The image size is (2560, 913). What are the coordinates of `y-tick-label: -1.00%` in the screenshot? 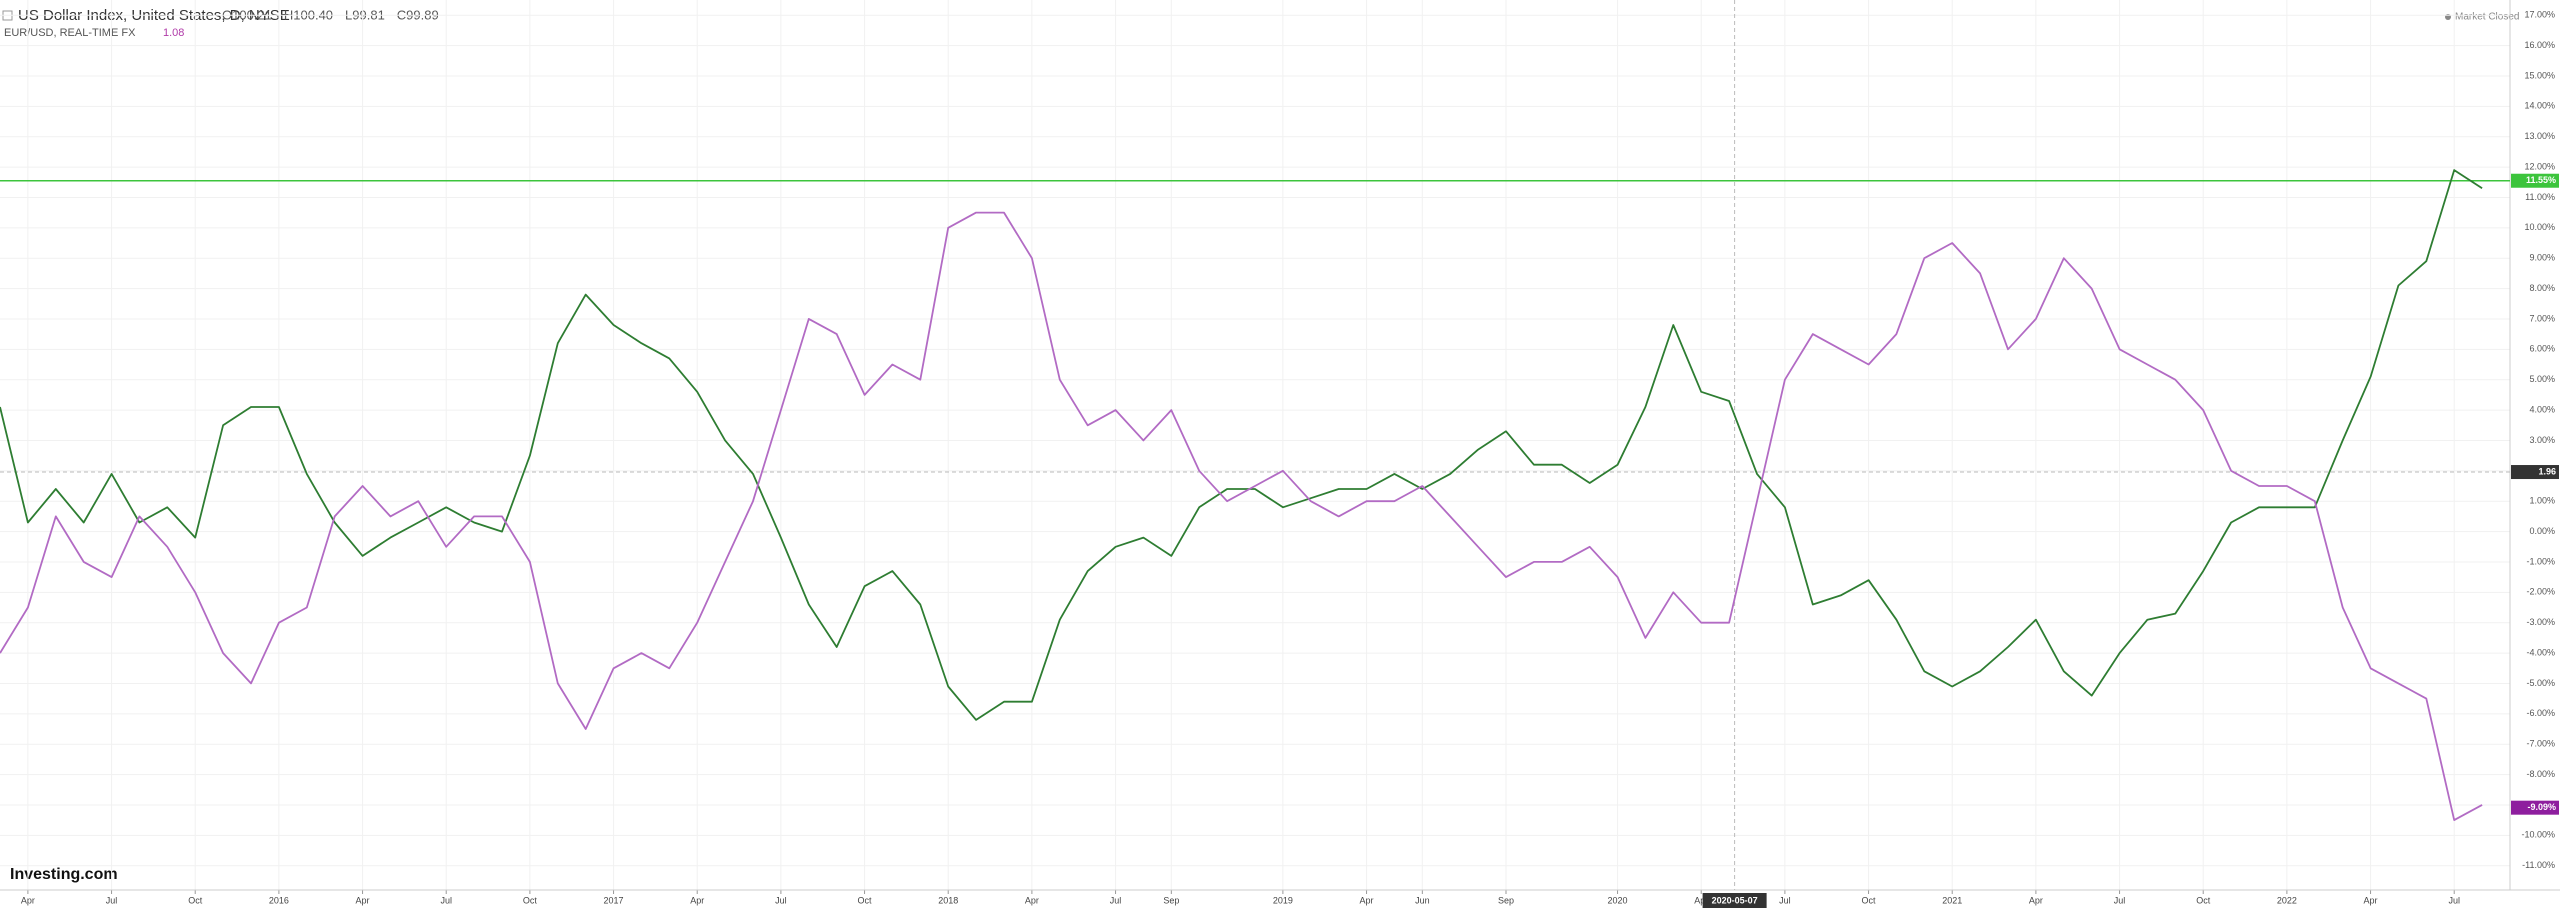 It's located at (2540, 561).